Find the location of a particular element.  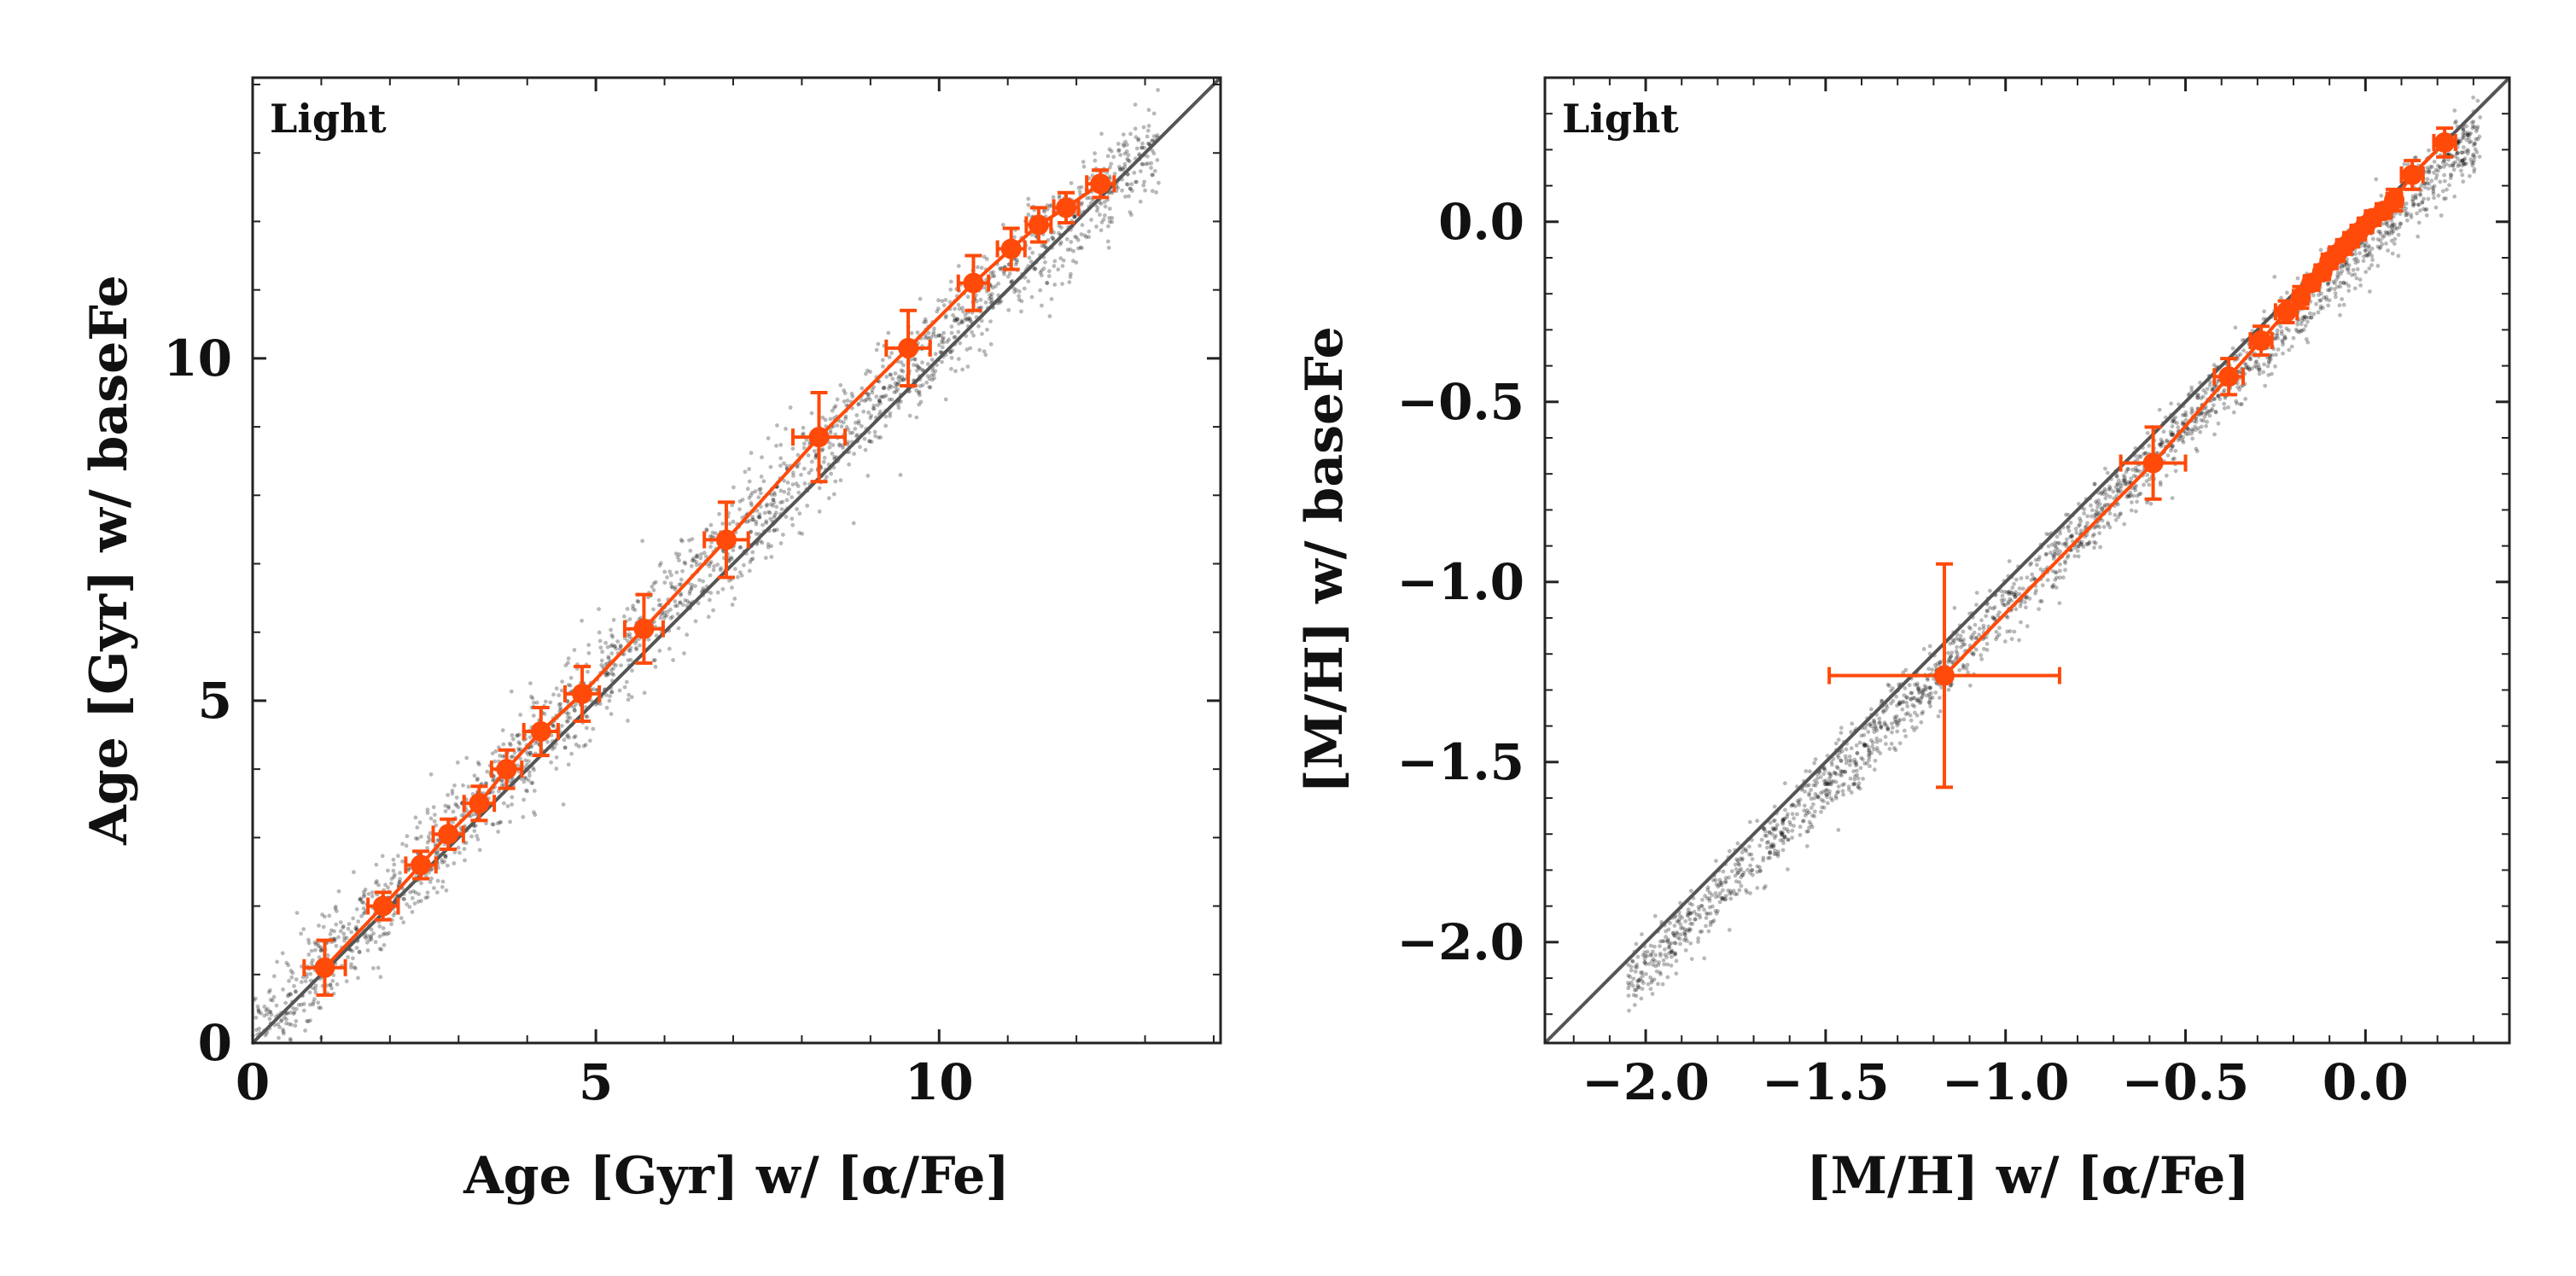

metallicity-y-tick-label: −2.0 is located at coordinates (1460, 942).